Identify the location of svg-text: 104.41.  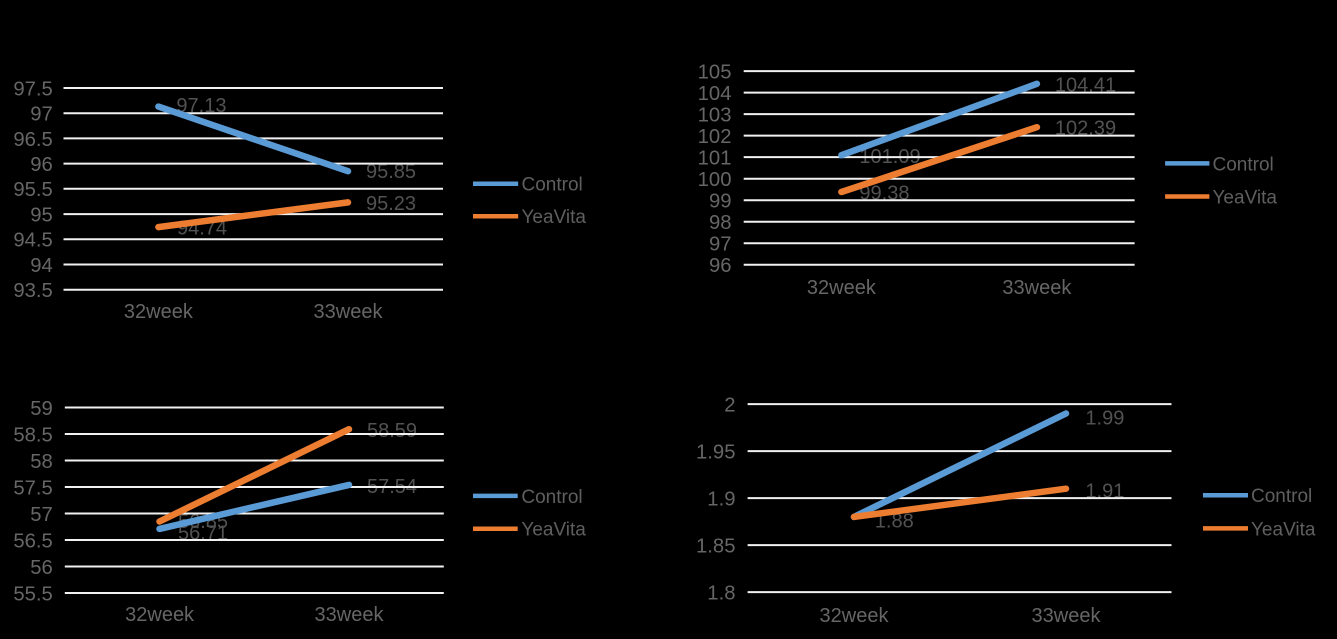
(1085, 85).